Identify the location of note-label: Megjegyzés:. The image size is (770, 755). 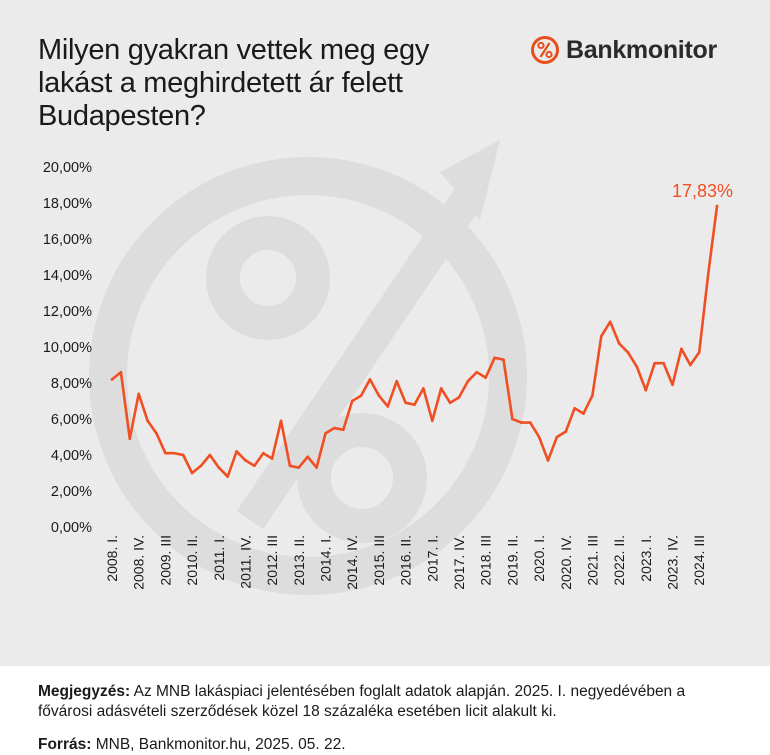
(84, 691).